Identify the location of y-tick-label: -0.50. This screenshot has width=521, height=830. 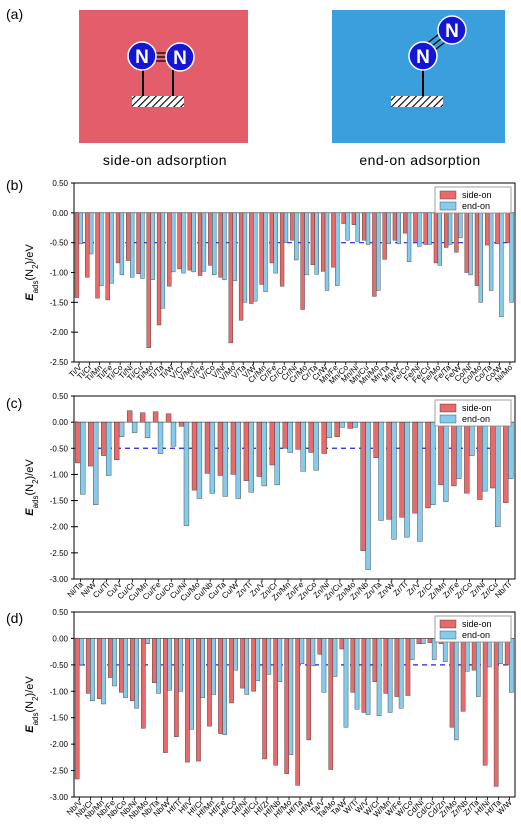
(59, 448).